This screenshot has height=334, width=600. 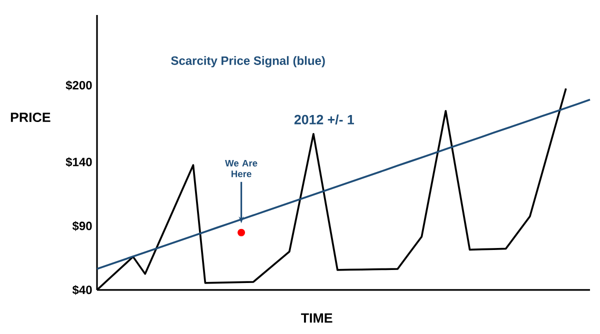 What do you see at coordinates (82, 290) in the screenshot?
I see `y-tick-label: $40` at bounding box center [82, 290].